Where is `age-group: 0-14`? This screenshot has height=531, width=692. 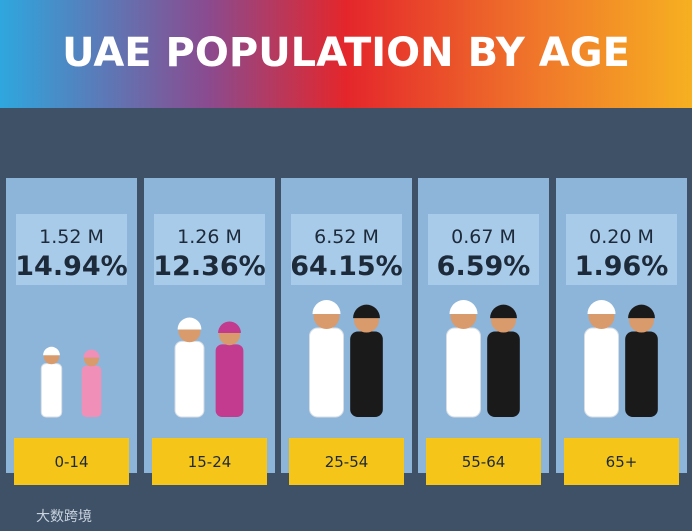
age-group: 0-14 is located at coordinates (71, 462).